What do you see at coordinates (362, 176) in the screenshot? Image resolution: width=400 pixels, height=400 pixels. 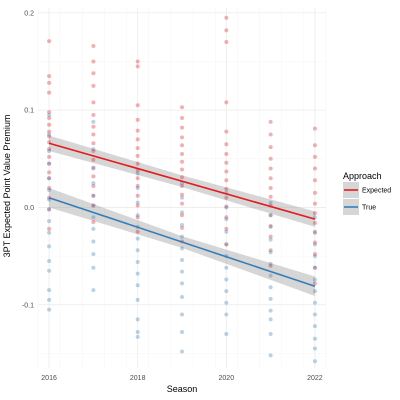 I see `legend-title: Approach` at bounding box center [362, 176].